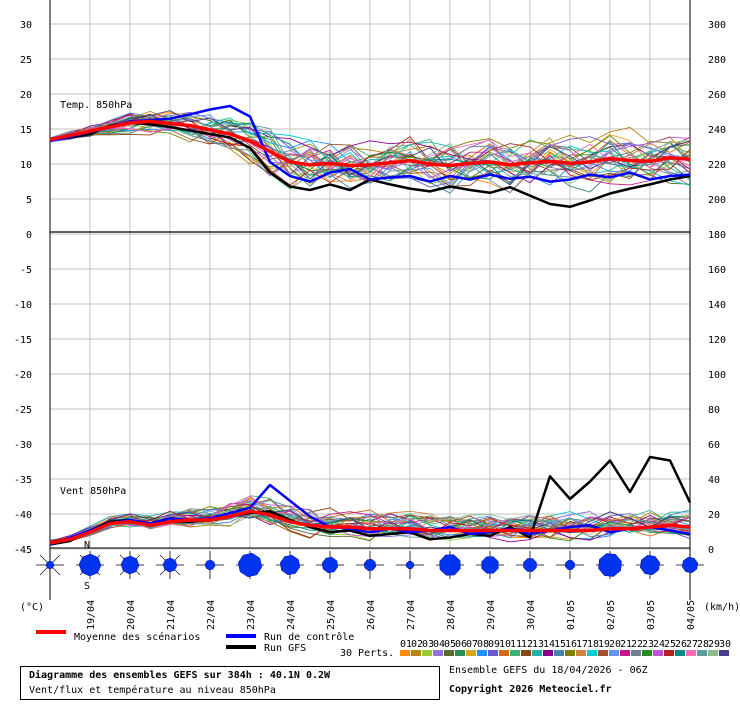  What do you see at coordinates (593, 644) in the screenshot?
I see `pert-number-label: 18` at bounding box center [593, 644].